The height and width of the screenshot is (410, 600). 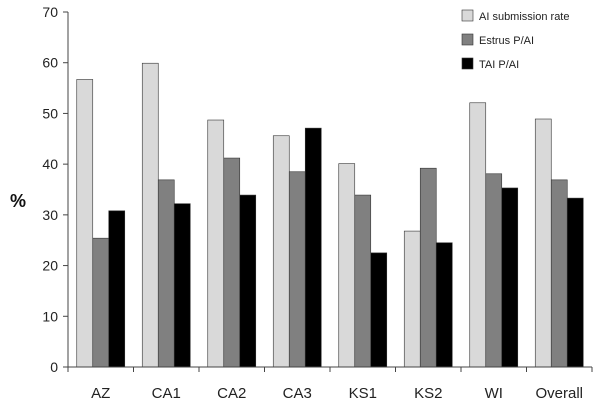 What do you see at coordinates (506, 41) in the screenshot?
I see `legend-label: Estrus P/AI` at bounding box center [506, 41].